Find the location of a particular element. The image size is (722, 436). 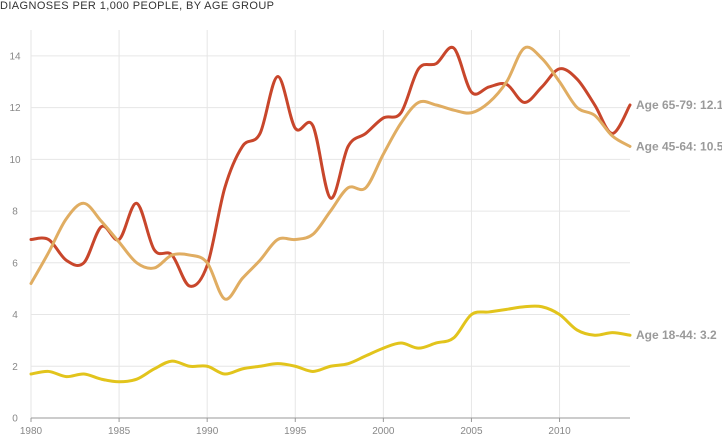

y-tick-label: 8 is located at coordinates (15, 212).